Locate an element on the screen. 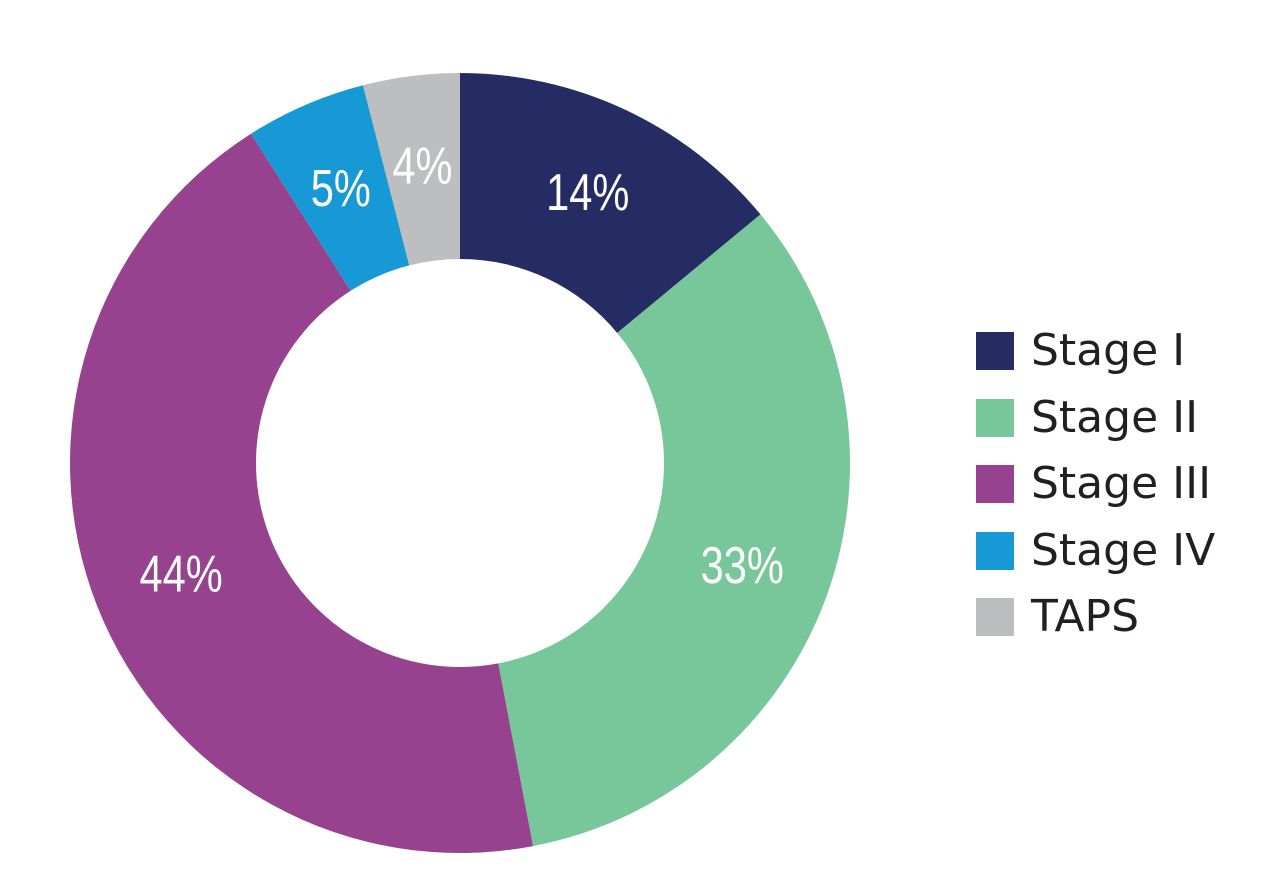 This screenshot has height=886, width=1276. legend-item-stage-iv: Stage IV is located at coordinates (1095, 551).